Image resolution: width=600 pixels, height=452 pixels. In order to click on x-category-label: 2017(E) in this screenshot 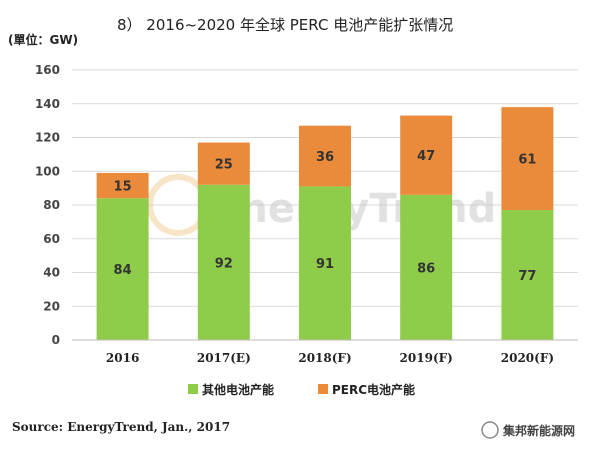, I will do `click(224, 358)`.